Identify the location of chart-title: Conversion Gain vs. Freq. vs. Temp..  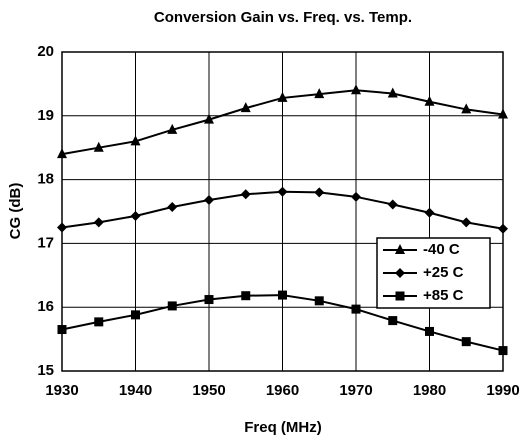
(283, 17).